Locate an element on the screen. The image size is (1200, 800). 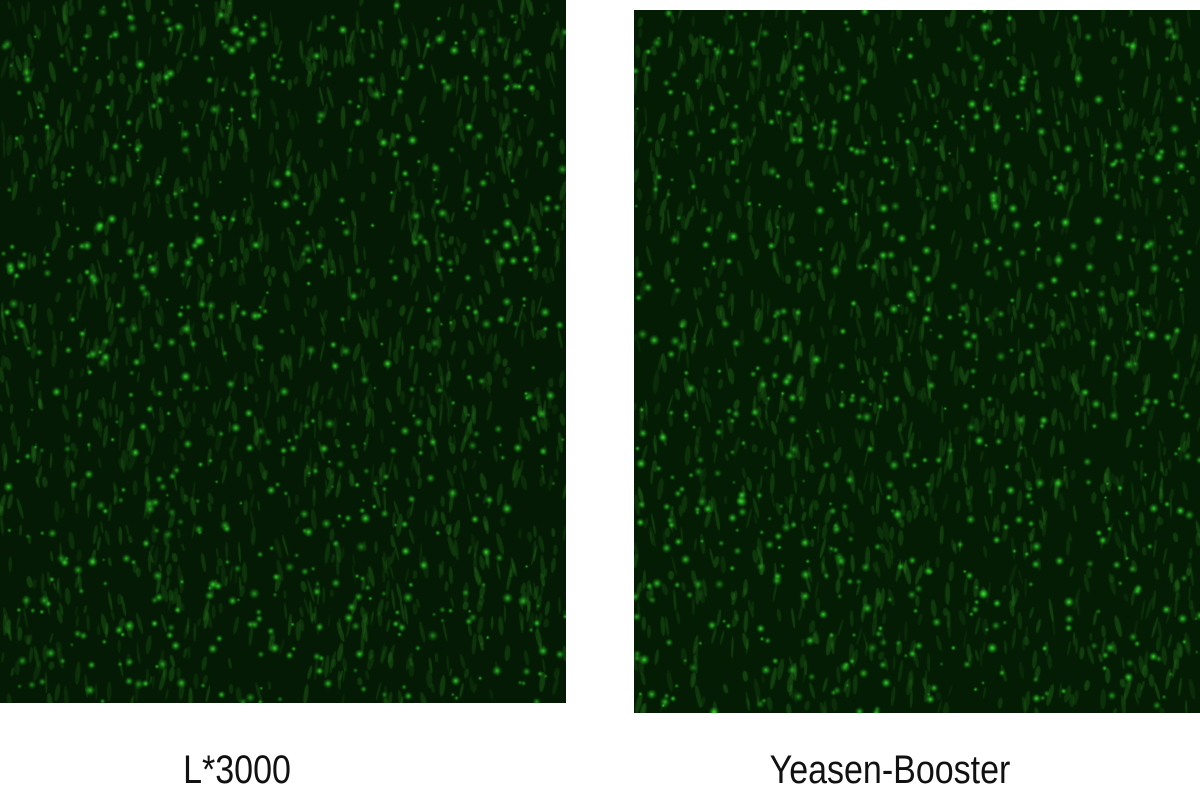
panel-label-l3000: L*3000 is located at coordinates (237, 770).